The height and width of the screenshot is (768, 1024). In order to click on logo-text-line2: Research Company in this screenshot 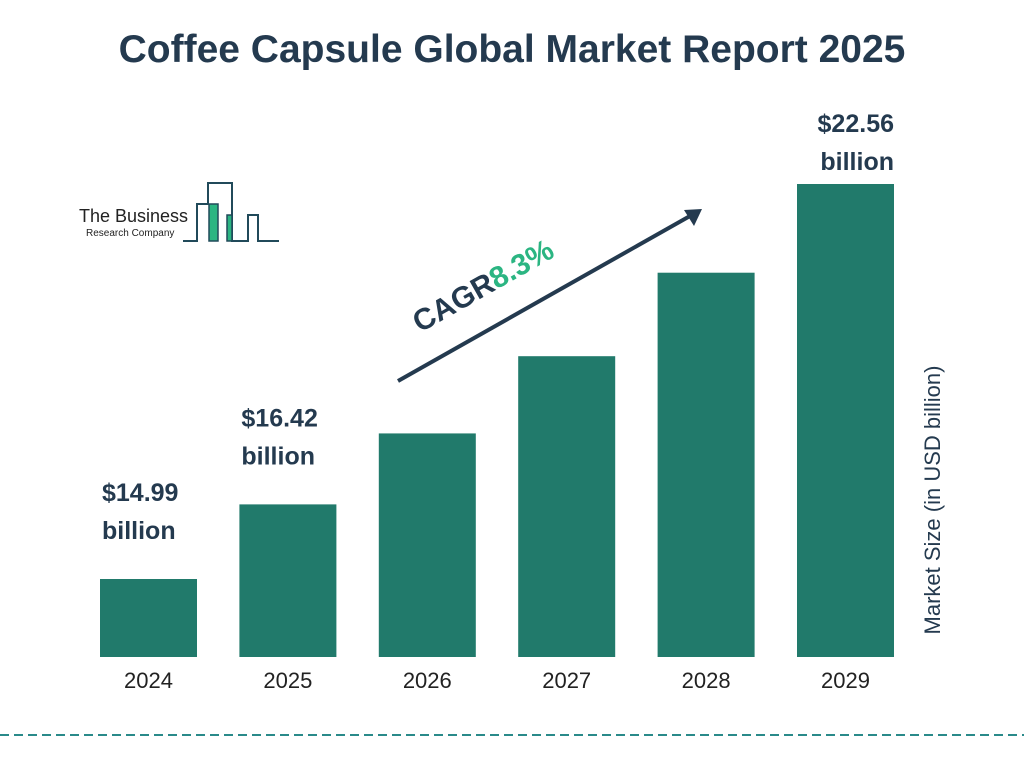, I will do `click(130, 233)`.